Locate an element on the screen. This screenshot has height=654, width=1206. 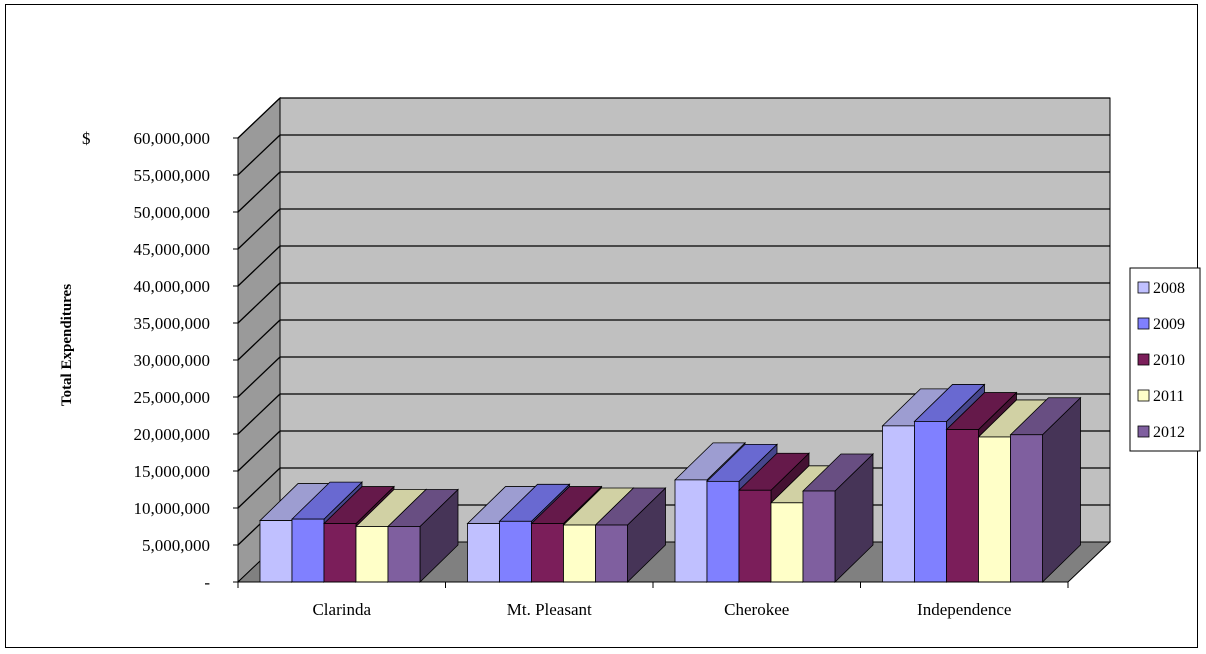
x-category-label: Clarinda is located at coordinates (341, 609).